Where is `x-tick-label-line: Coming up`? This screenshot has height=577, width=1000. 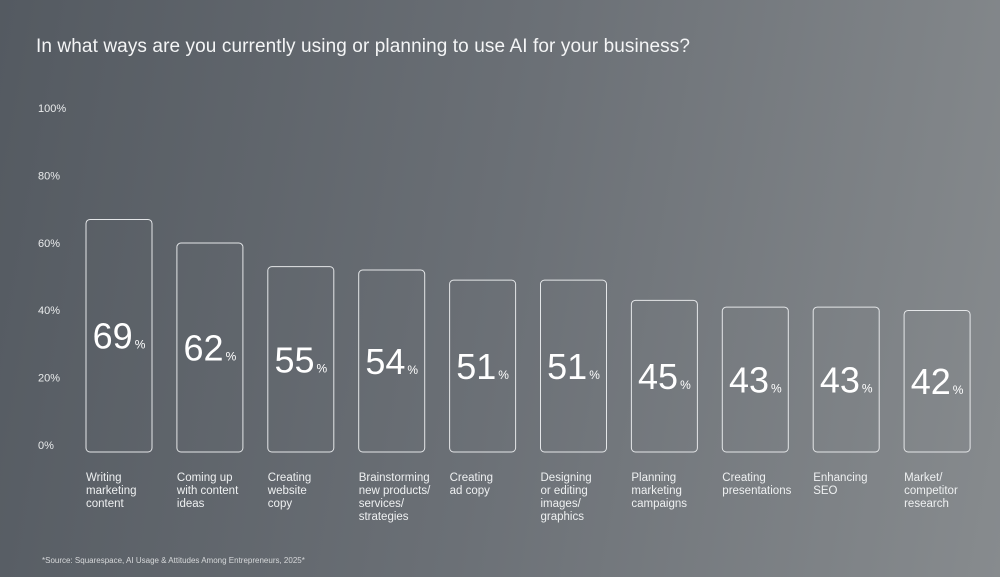
x-tick-label-line: Coming up is located at coordinates (205, 478).